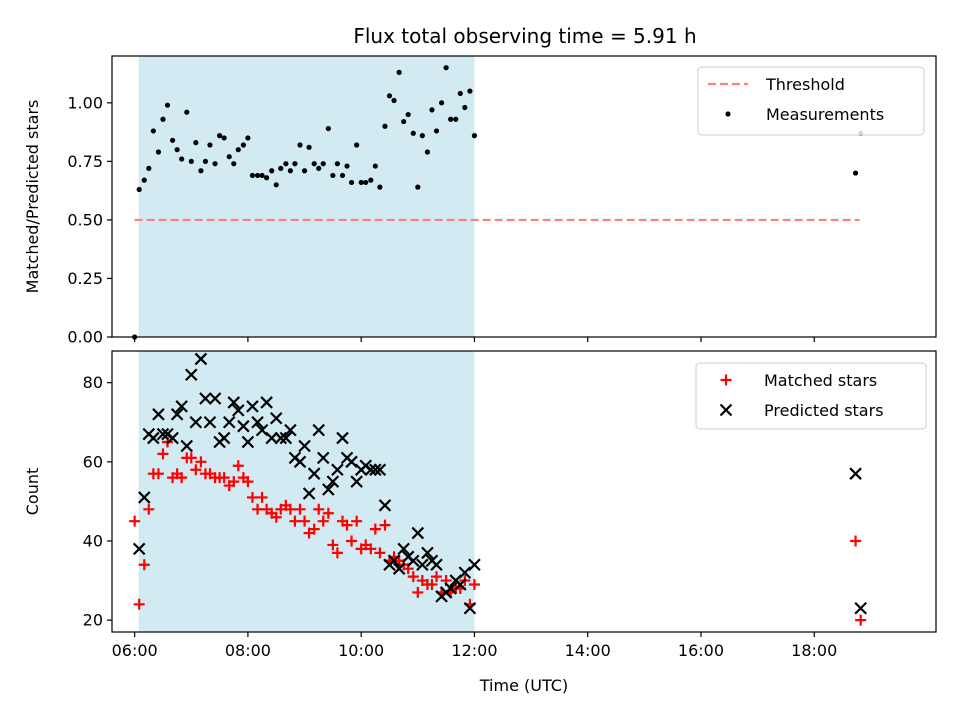 The width and height of the screenshot is (960, 720). What do you see at coordinates (701, 650) in the screenshot?
I see `x-tick-label: 16:00` at bounding box center [701, 650].